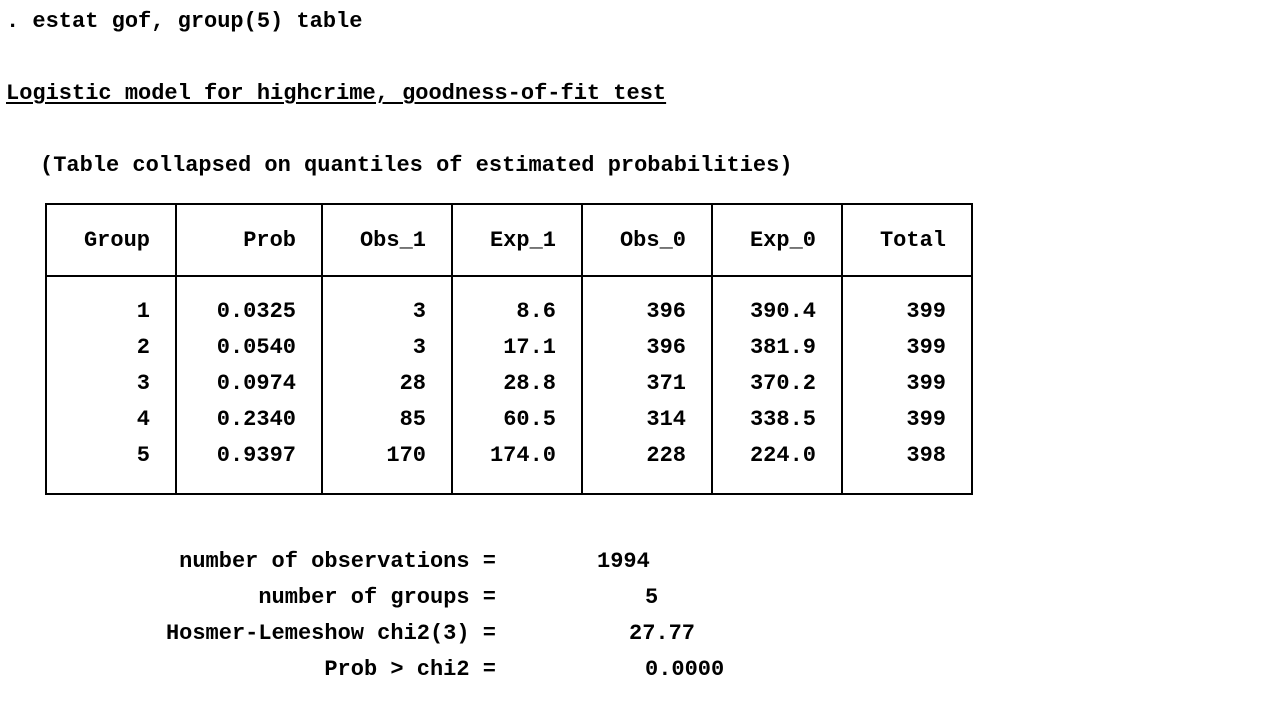 Image resolution: width=1266 pixels, height=712 pixels. Describe the element at coordinates (517, 240) in the screenshot. I see `header-exp-1: Exp_1` at that location.